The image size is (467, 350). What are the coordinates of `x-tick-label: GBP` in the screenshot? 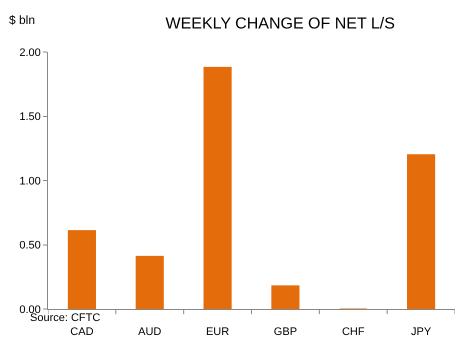 It's located at (286, 332).